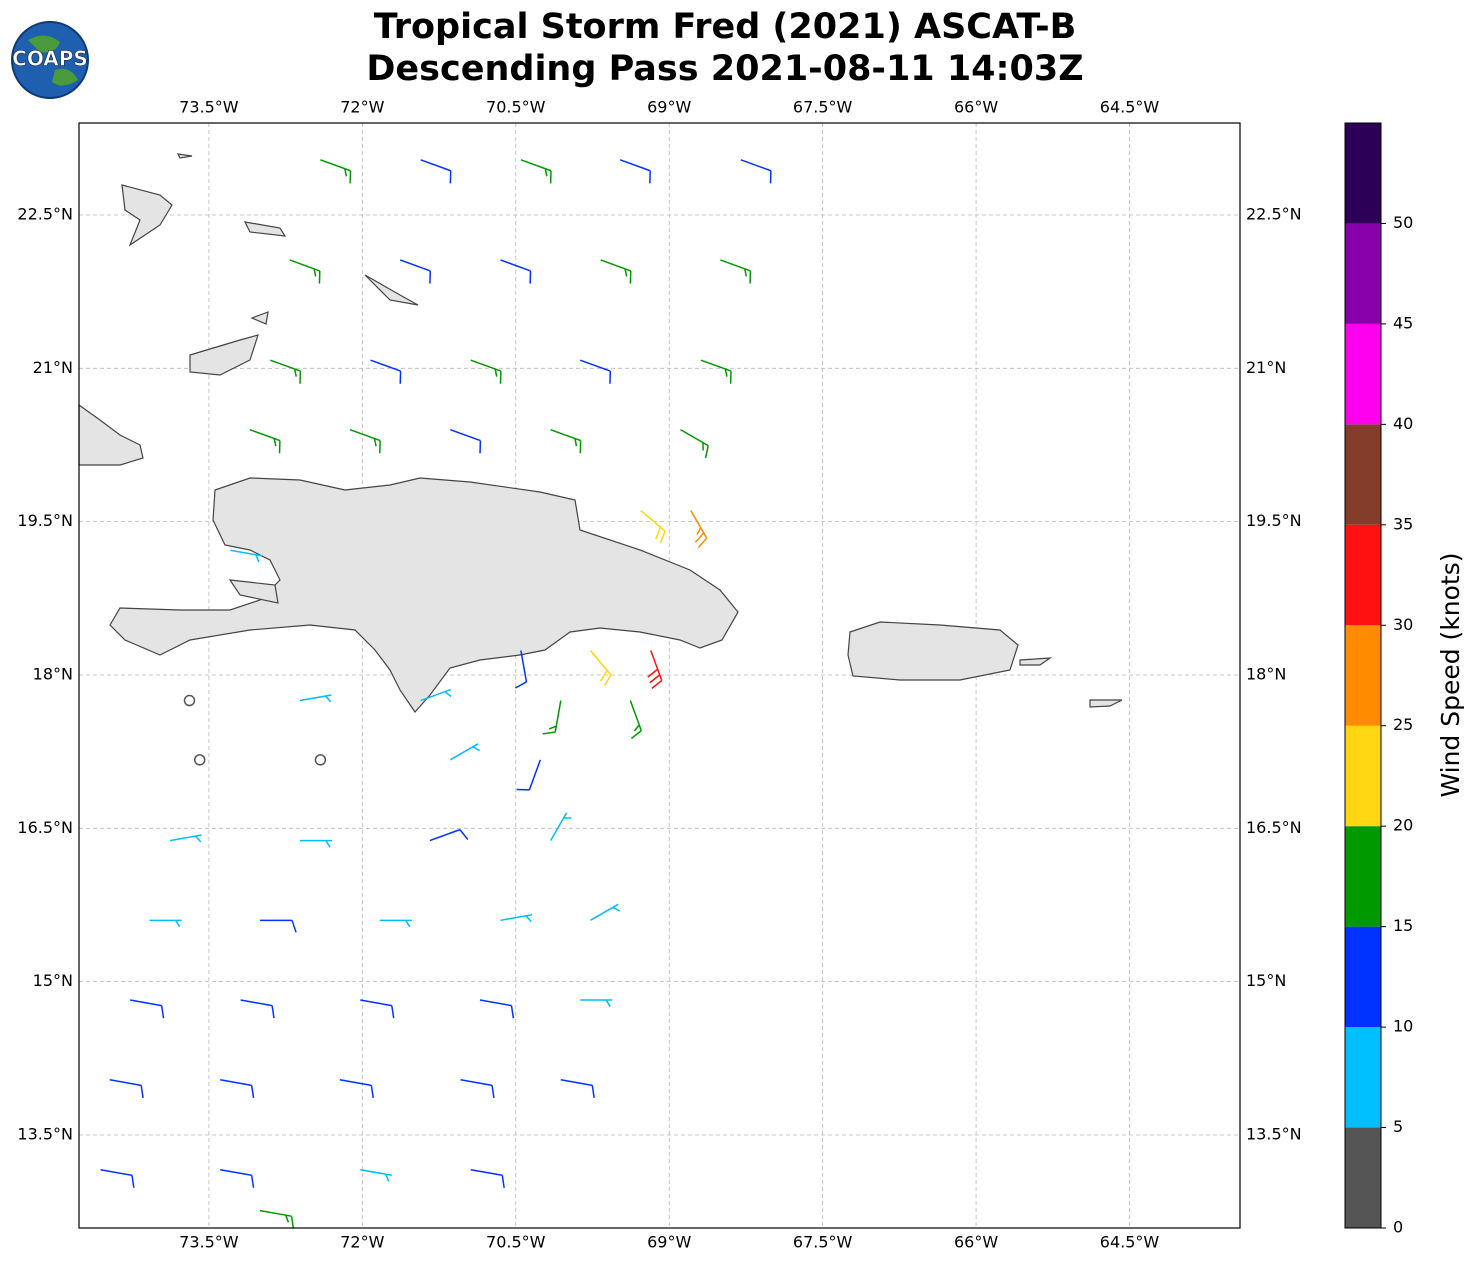 The image size is (1481, 1264). I want to click on x-tick-label: 64.5°W, so click(1130, 1242).